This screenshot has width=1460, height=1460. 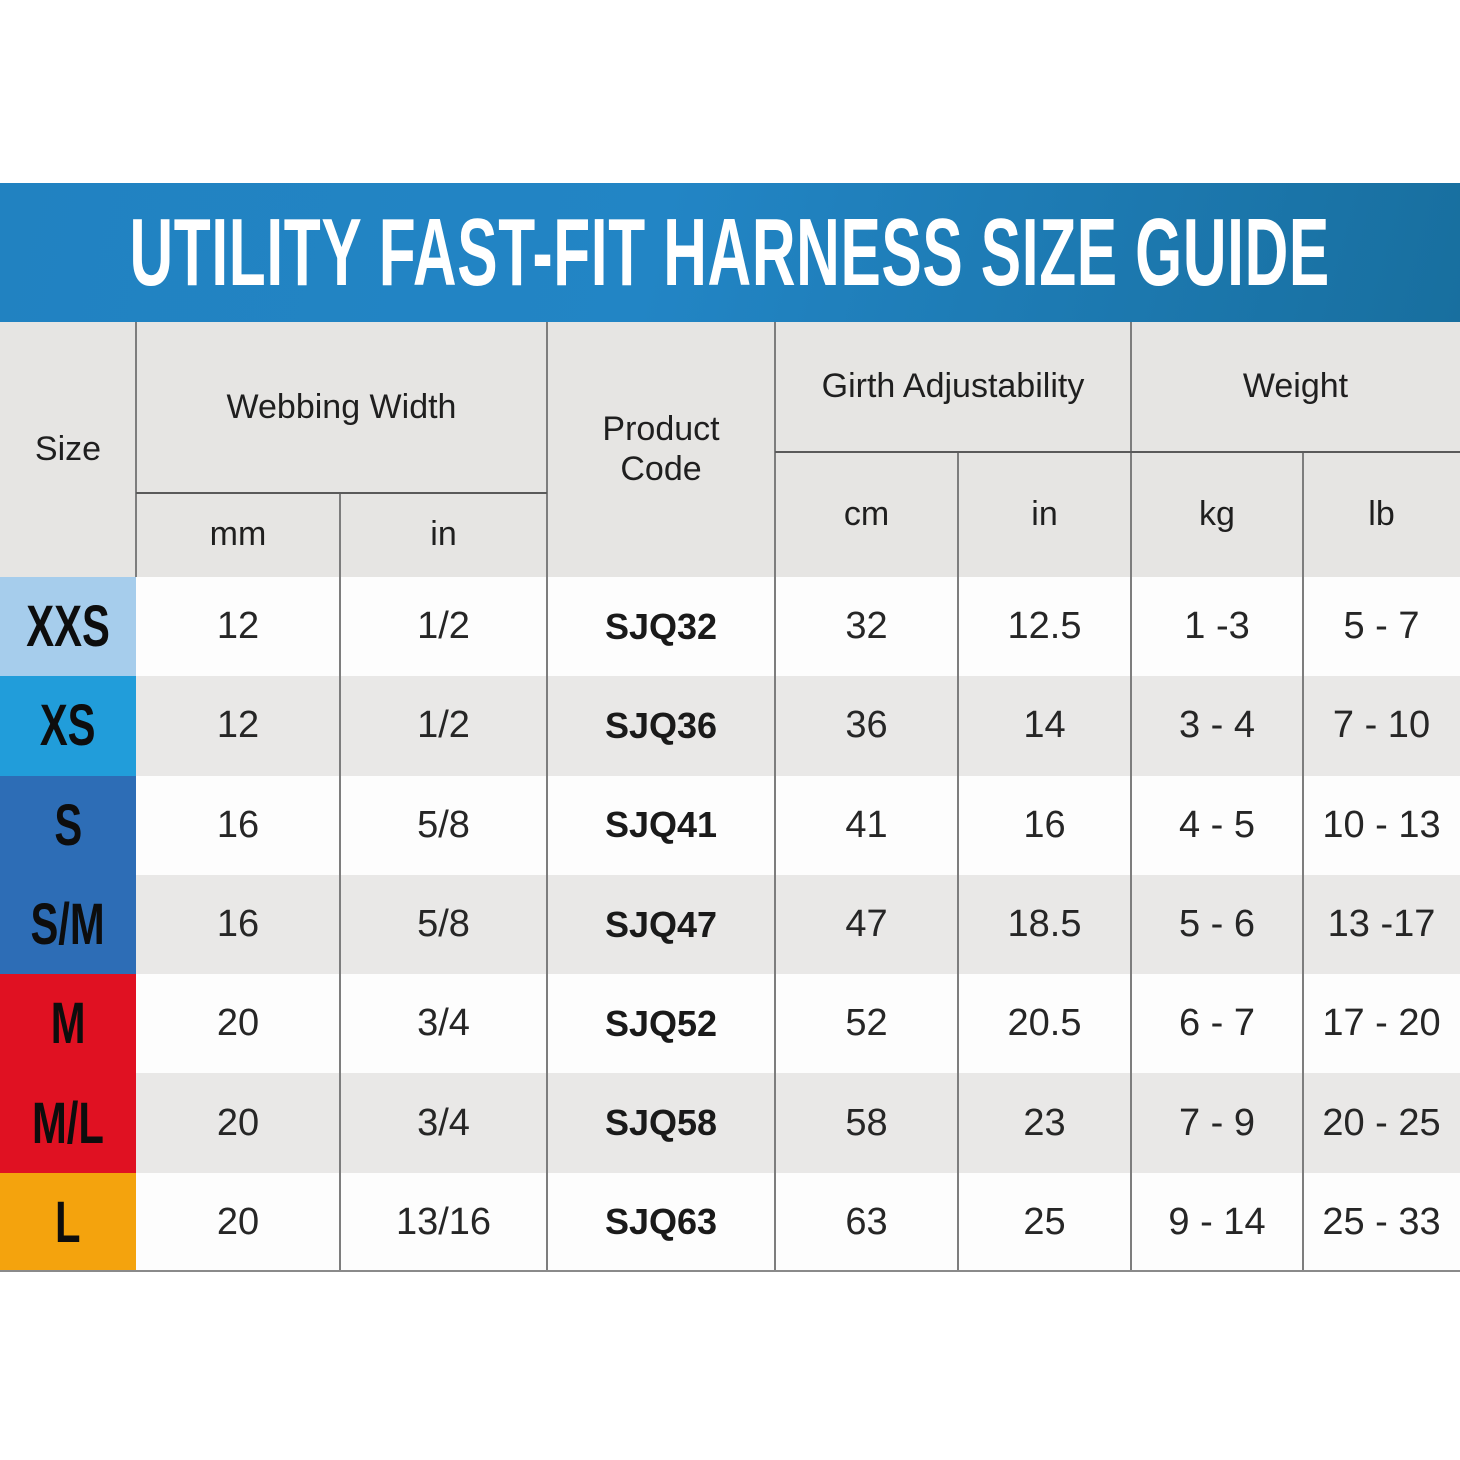 I want to click on title-banner: UTILITY FAST-FIT HARNESS SIZE GUIDE, so click(x=730, y=252).